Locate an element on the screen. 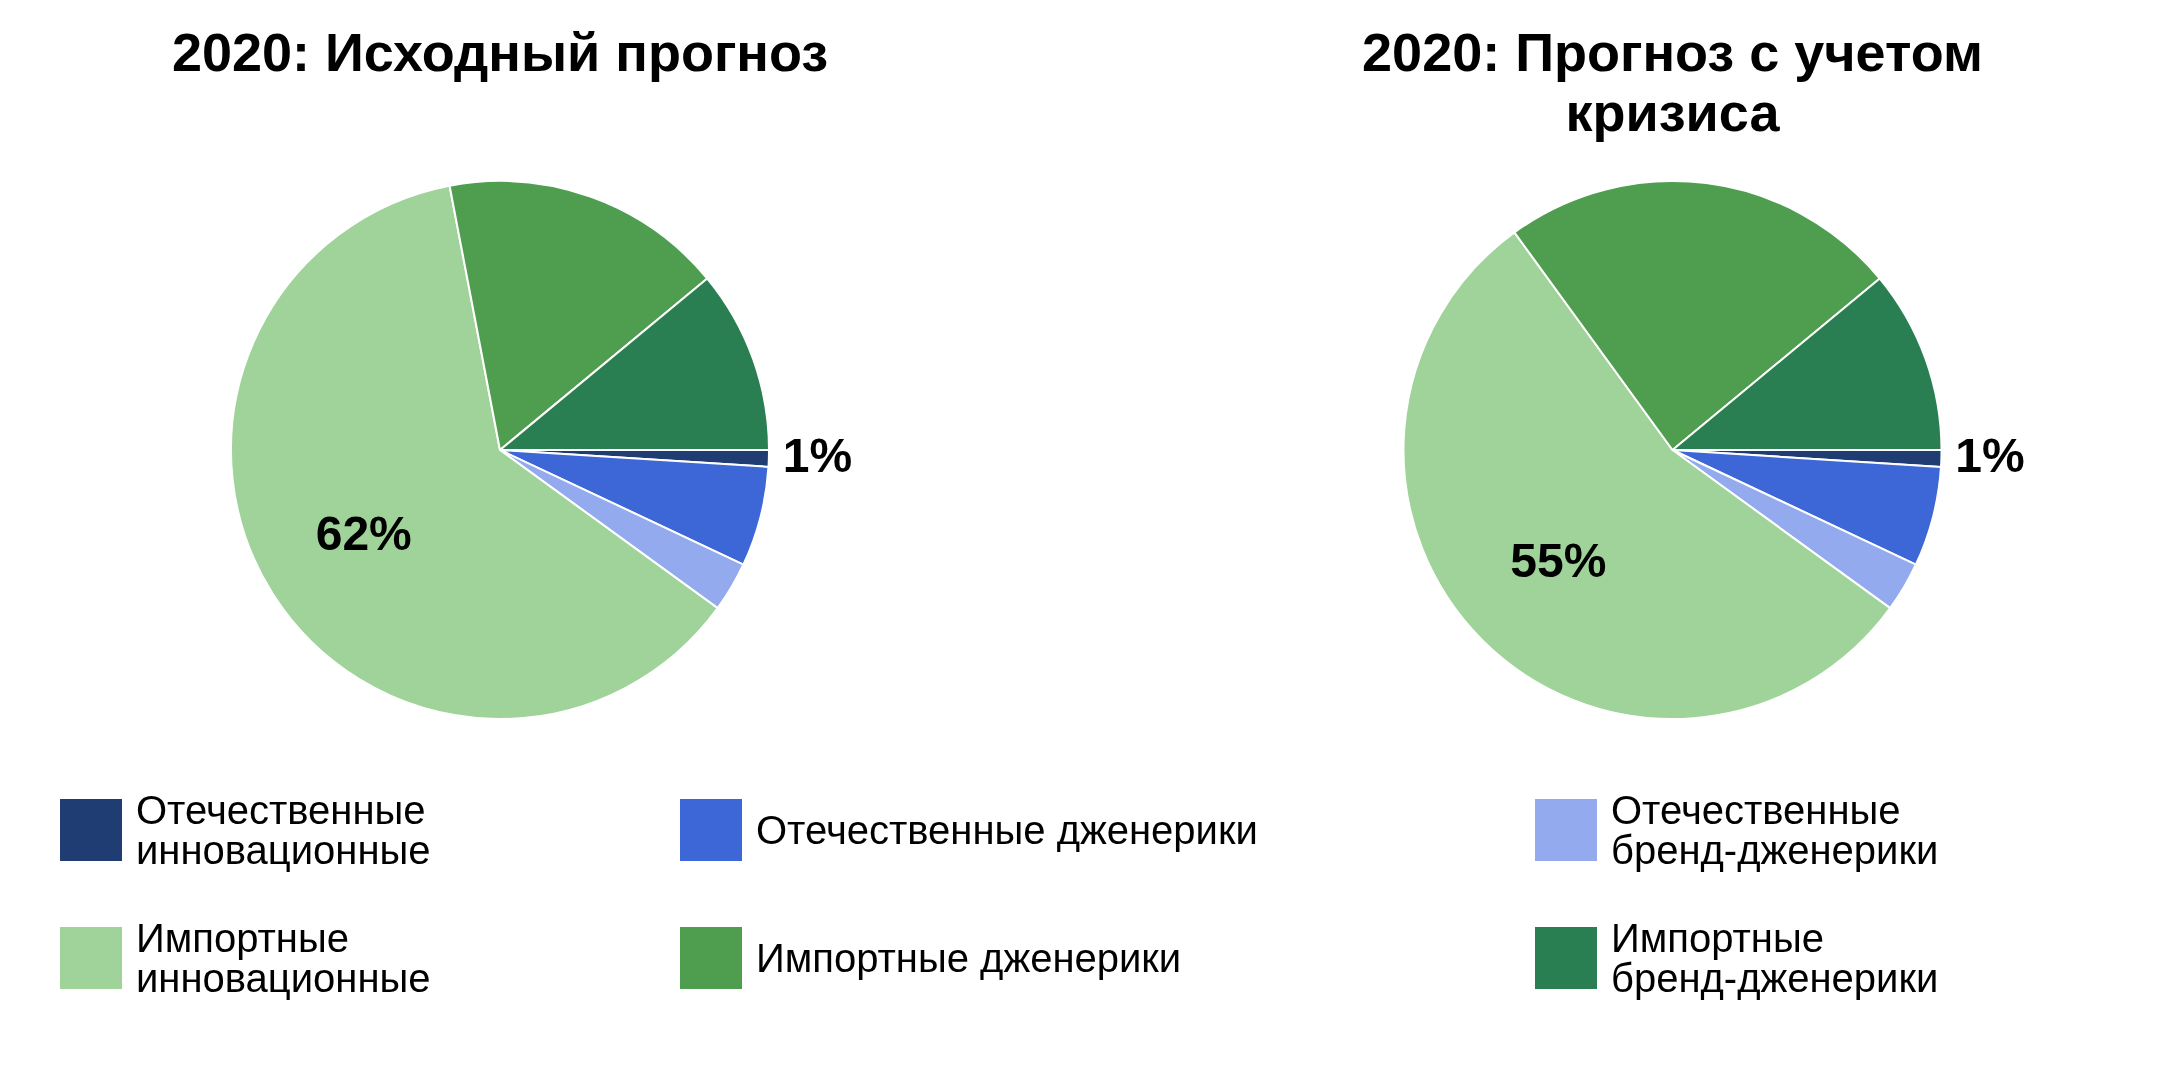  legend-label: Отечественные бренд-дженерики is located at coordinates (1775, 830).